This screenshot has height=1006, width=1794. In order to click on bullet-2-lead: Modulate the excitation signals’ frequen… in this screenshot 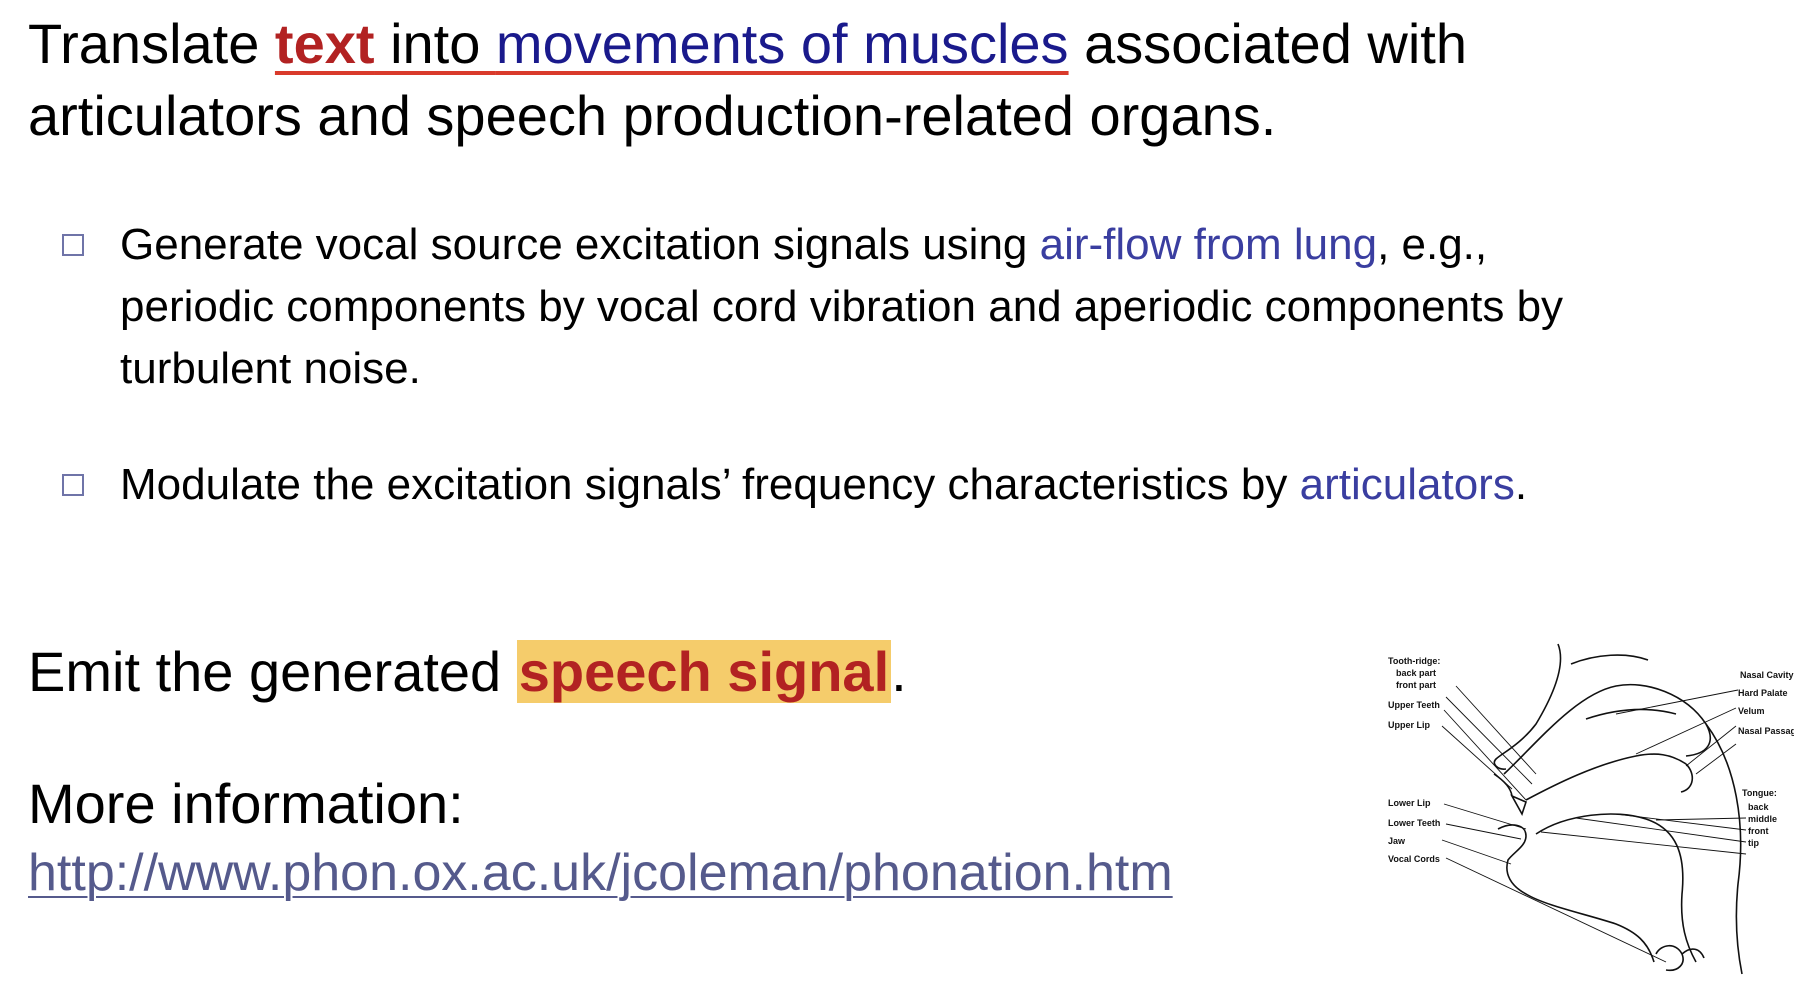, I will do `click(710, 484)`.